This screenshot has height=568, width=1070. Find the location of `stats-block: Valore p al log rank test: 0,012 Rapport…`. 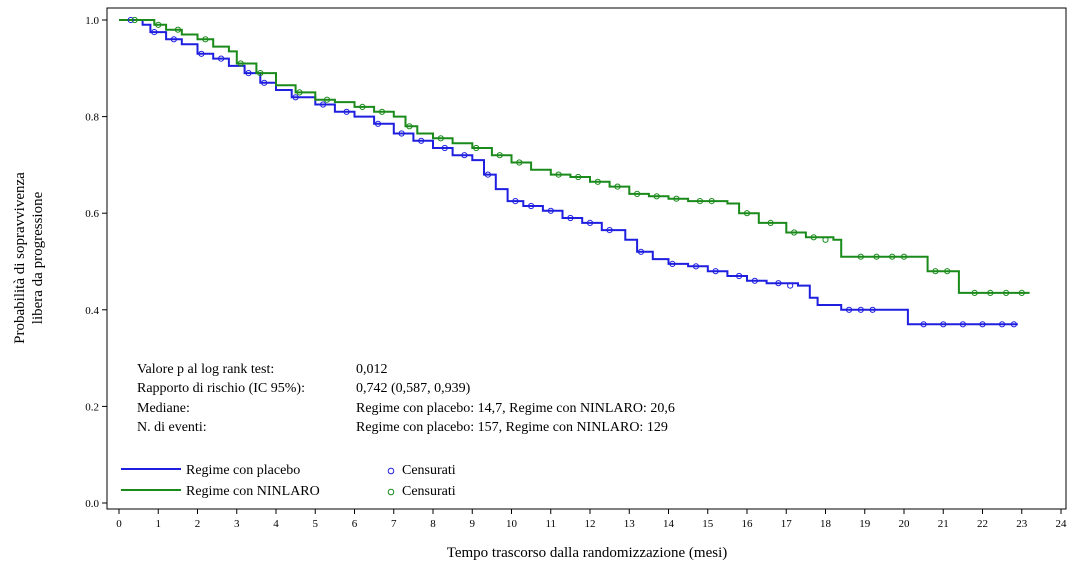

stats-block: Valore p al log rank test: 0,012 Rapport… is located at coordinates (406, 398).